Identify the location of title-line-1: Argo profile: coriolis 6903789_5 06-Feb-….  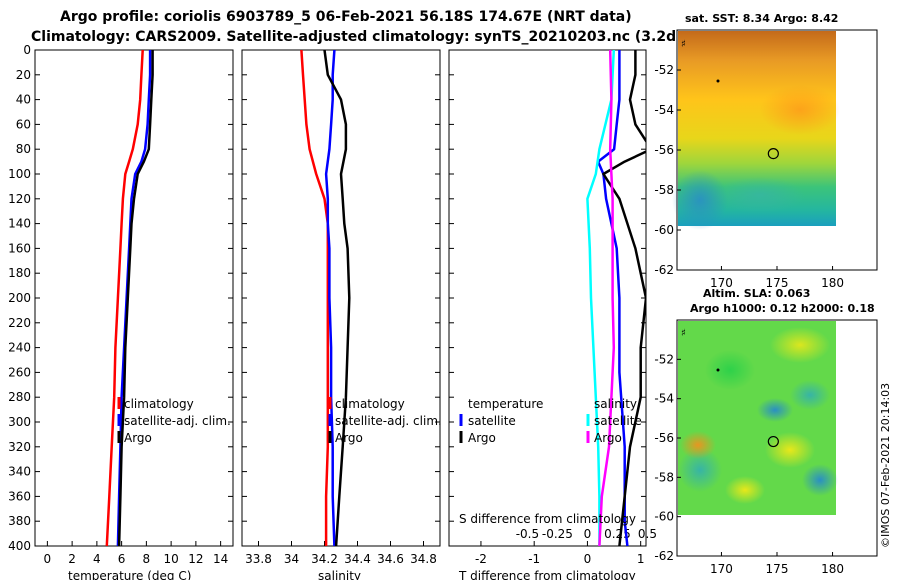
(346, 17).